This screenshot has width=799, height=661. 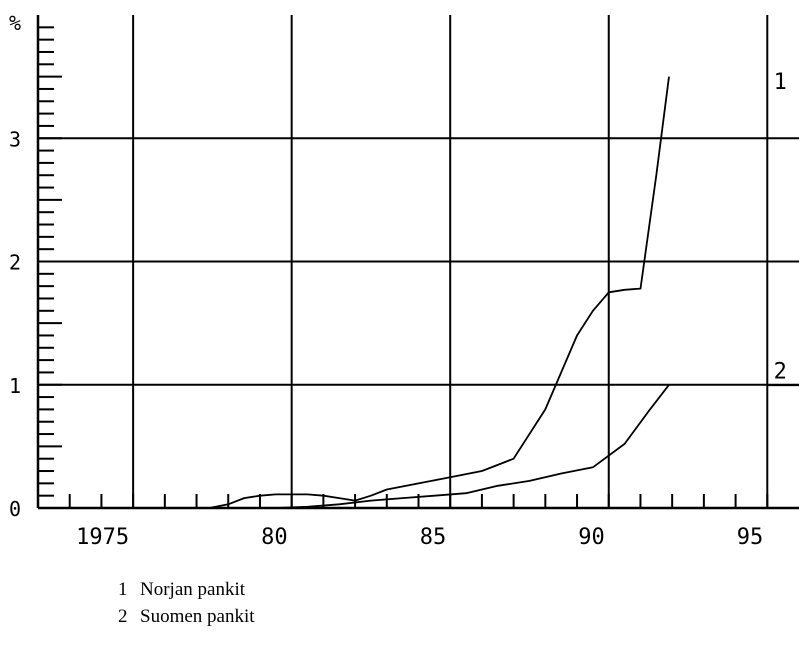 I want to click on x-tick-labels: 1975 80 85 90 95, so click(x=419, y=537).